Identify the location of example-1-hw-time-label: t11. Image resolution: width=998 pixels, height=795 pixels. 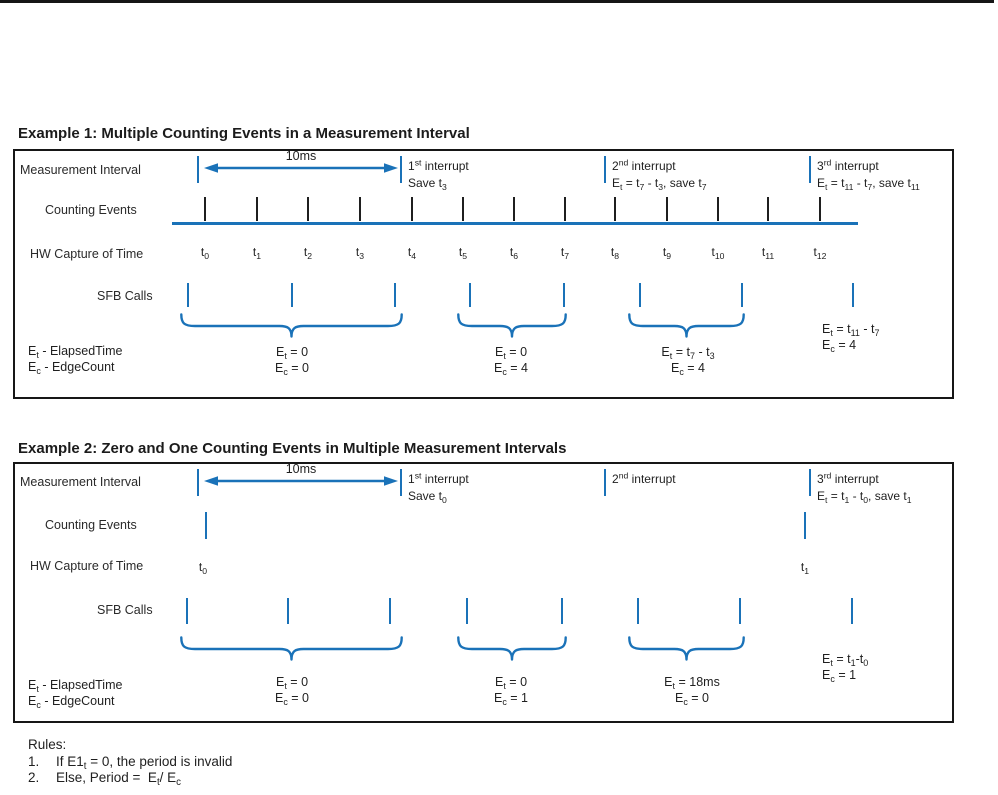
(768, 253).